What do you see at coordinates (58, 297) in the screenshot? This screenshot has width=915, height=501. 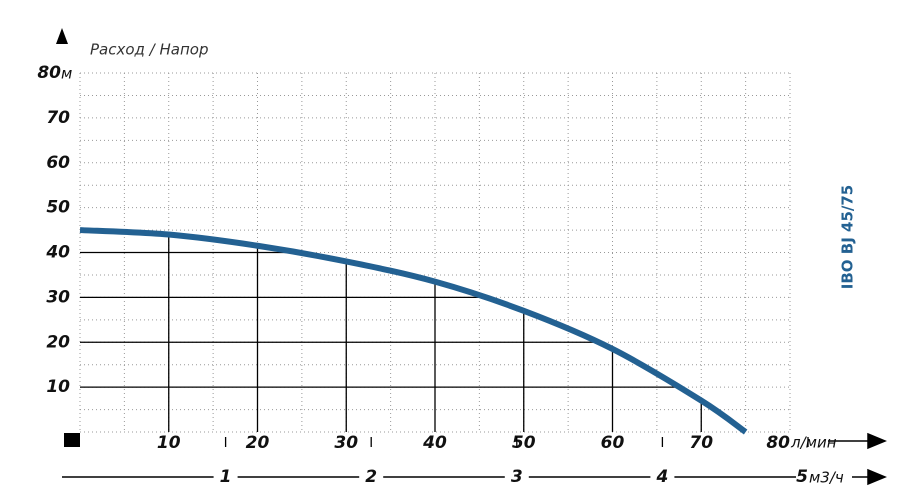 I see `y-tick-label: 30` at bounding box center [58, 297].